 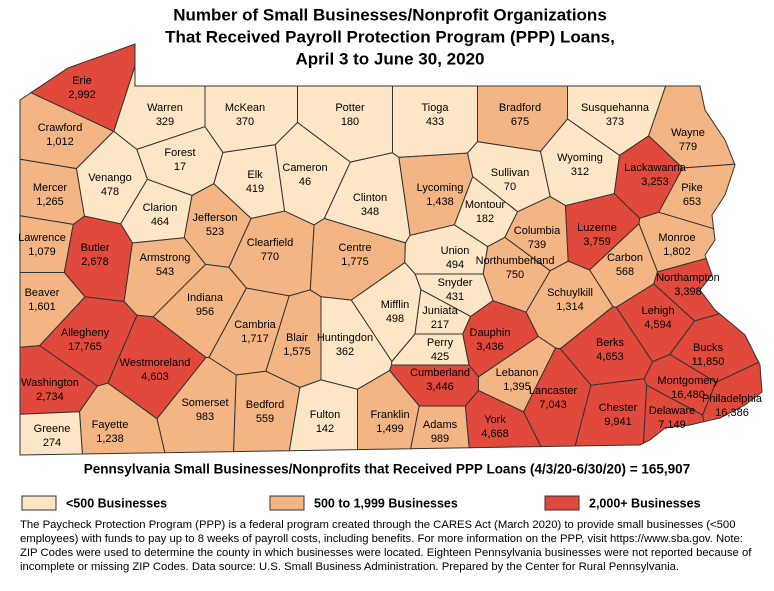 I want to click on county-value: 4,603, so click(x=155, y=377).